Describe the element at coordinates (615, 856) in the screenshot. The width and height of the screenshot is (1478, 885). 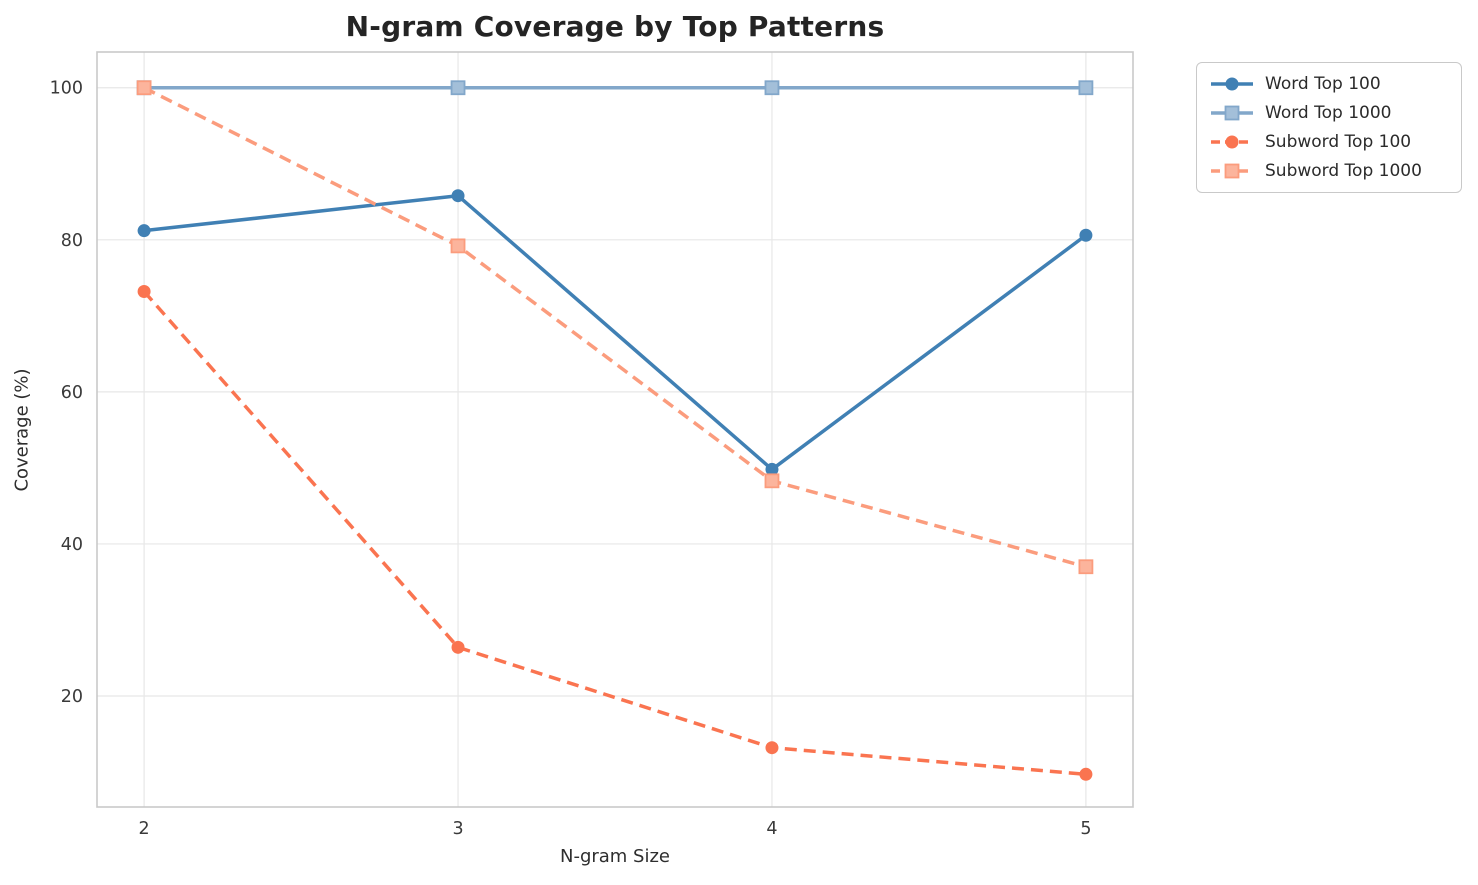
I see `x-axis-label: N-gram Size` at that location.